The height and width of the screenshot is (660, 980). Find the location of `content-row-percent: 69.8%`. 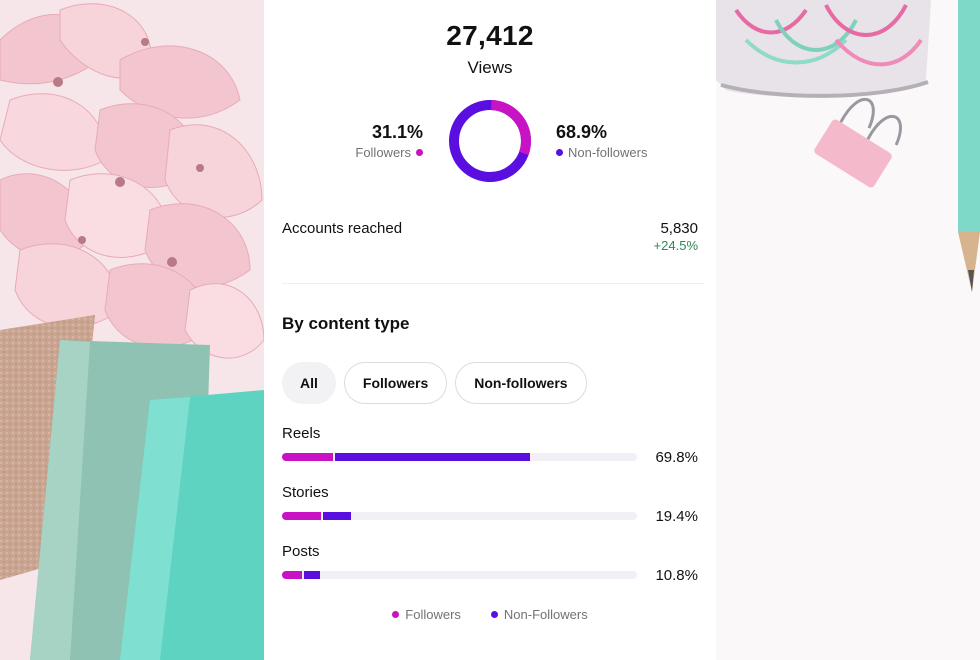

content-row-percent: 69.8% is located at coordinates (676, 457).